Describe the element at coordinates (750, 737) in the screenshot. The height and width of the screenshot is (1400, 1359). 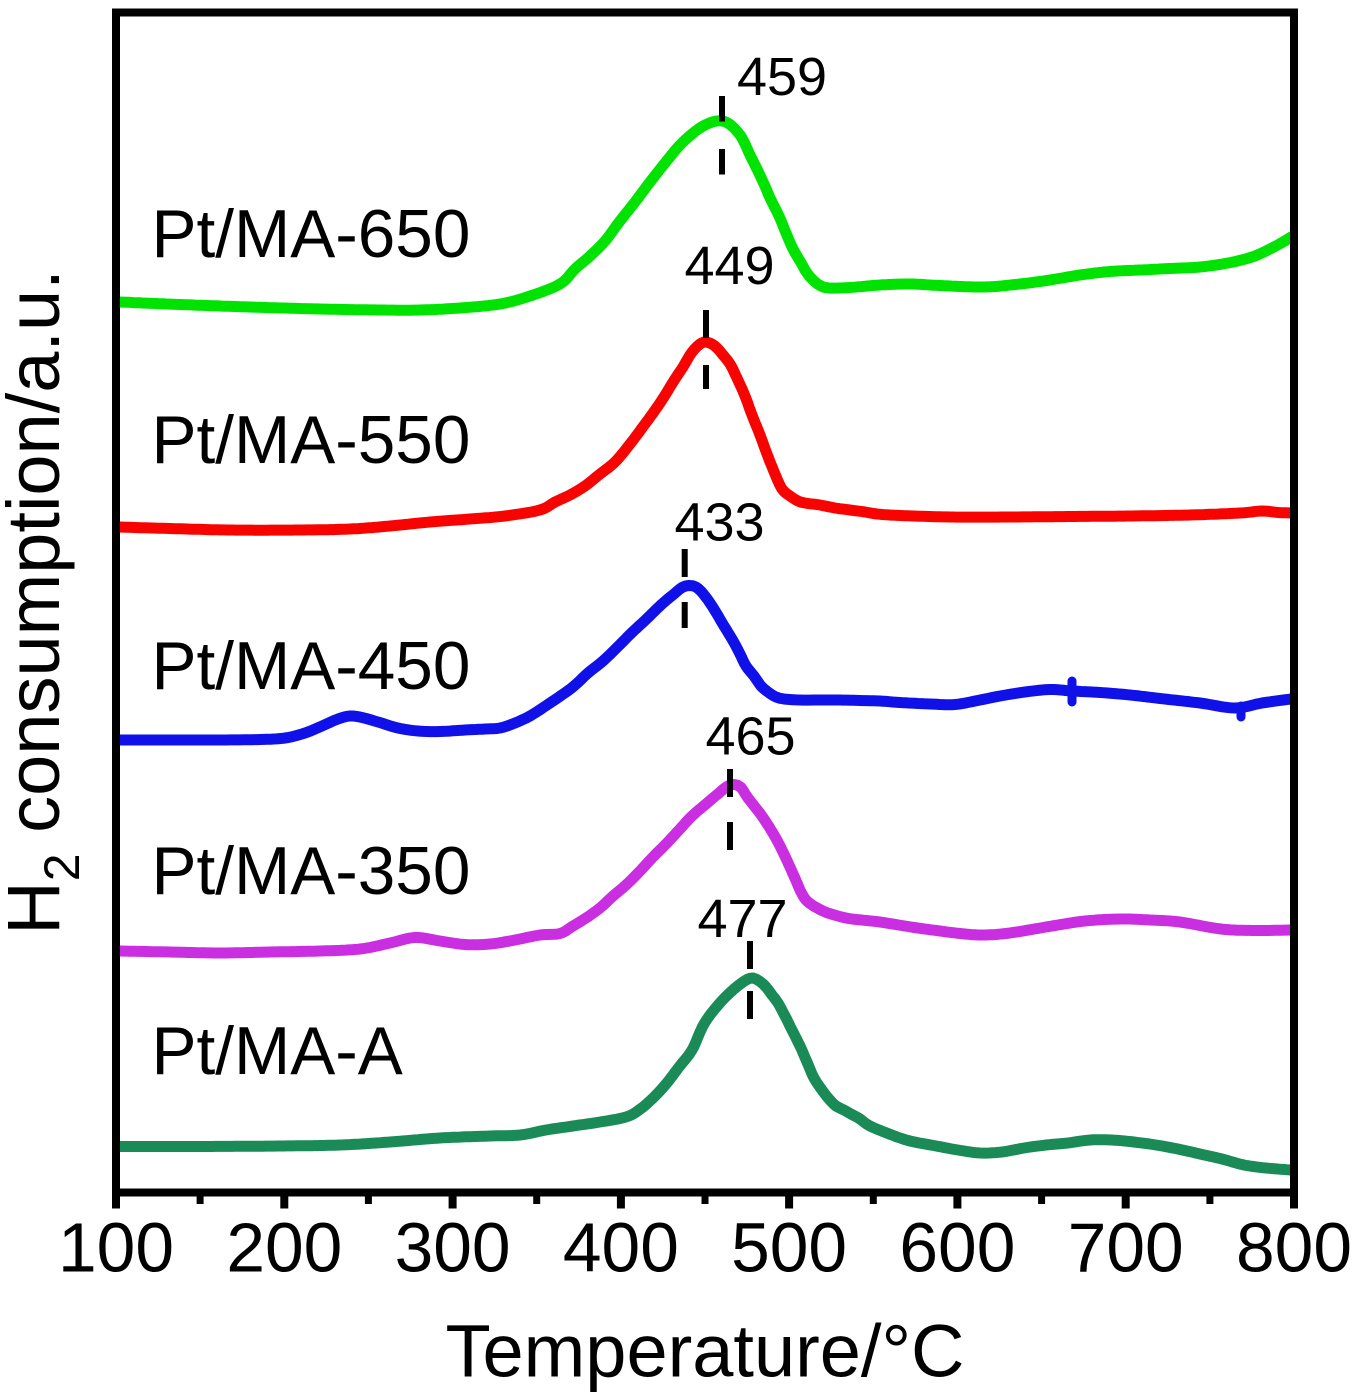
I see `svg-text: 465` at that location.